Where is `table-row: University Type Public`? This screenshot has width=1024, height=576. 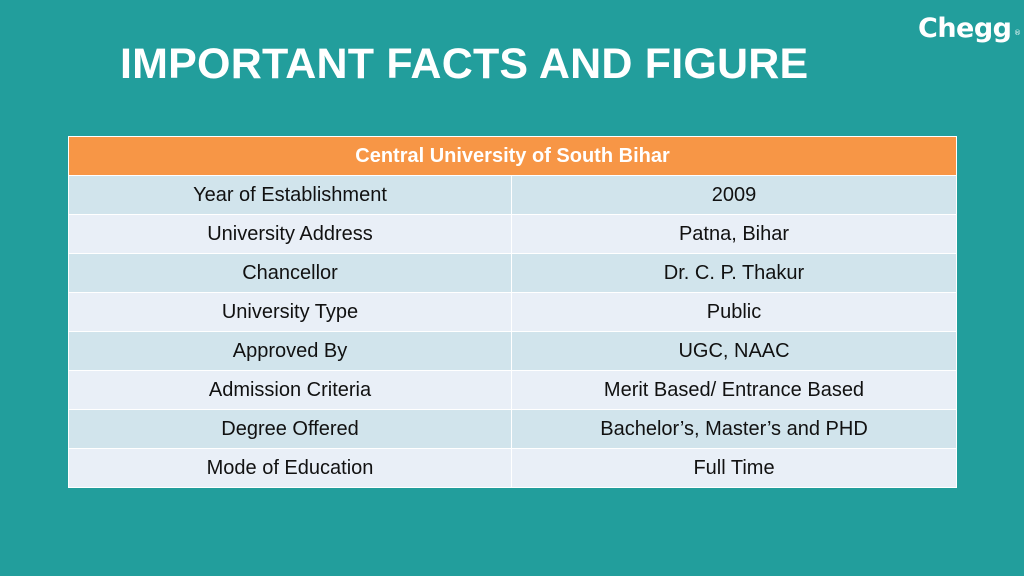
table-row: University Type Public is located at coordinates (512, 312).